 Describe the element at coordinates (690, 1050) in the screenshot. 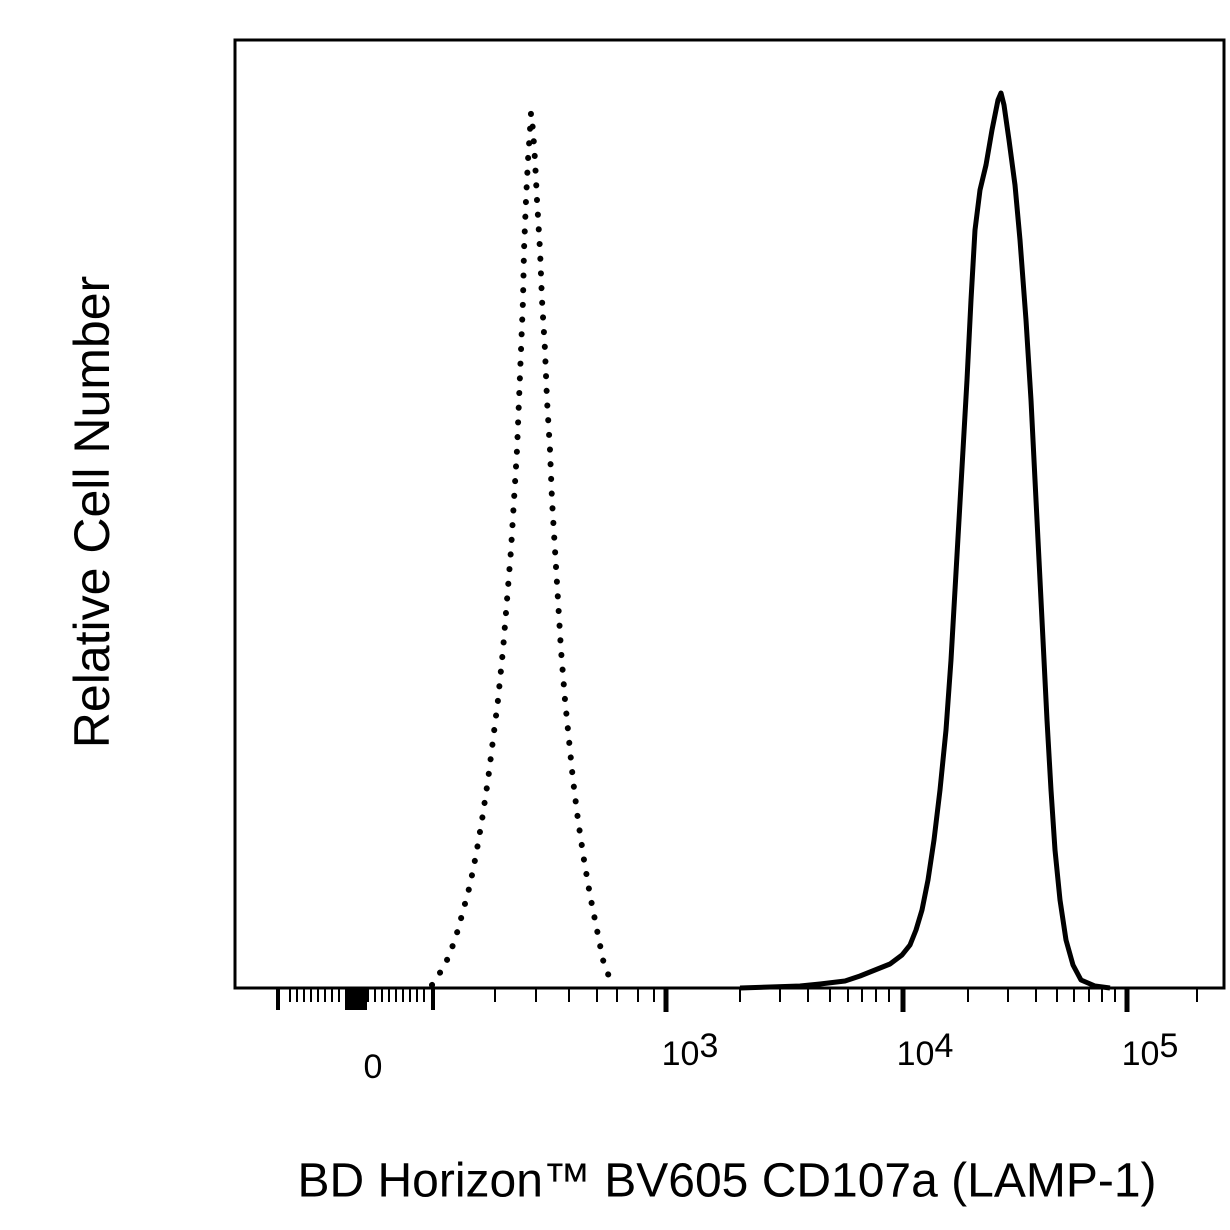

I see `x-tick-label: 10³` at that location.